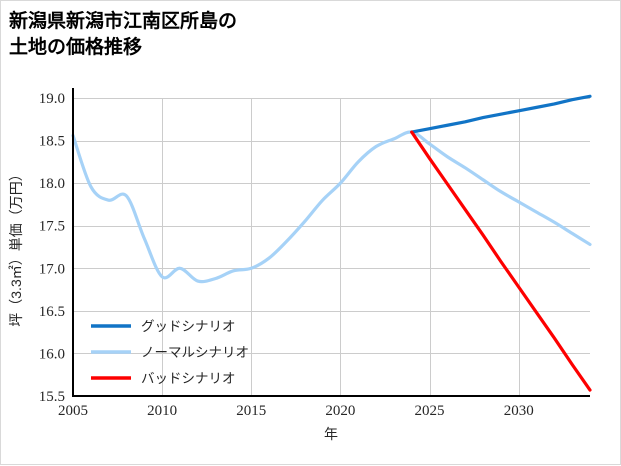  I want to click on y-tick-label: 19.0, so click(52, 99).